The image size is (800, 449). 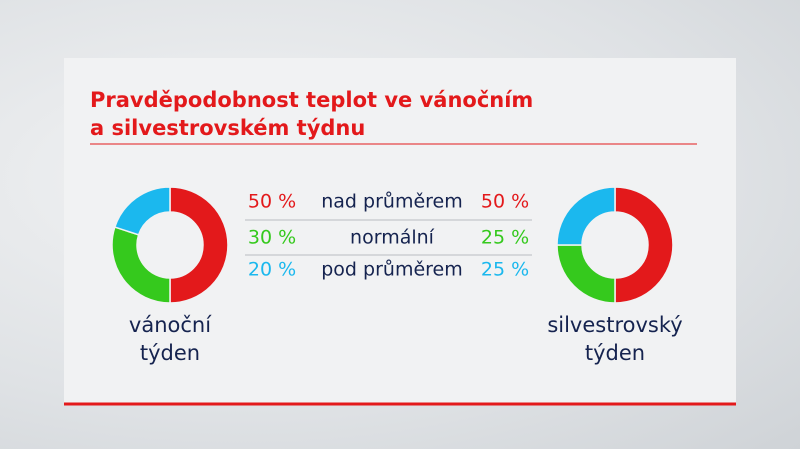 What do you see at coordinates (170, 339) in the screenshot?
I see `series-name: vánoční týden` at bounding box center [170, 339].